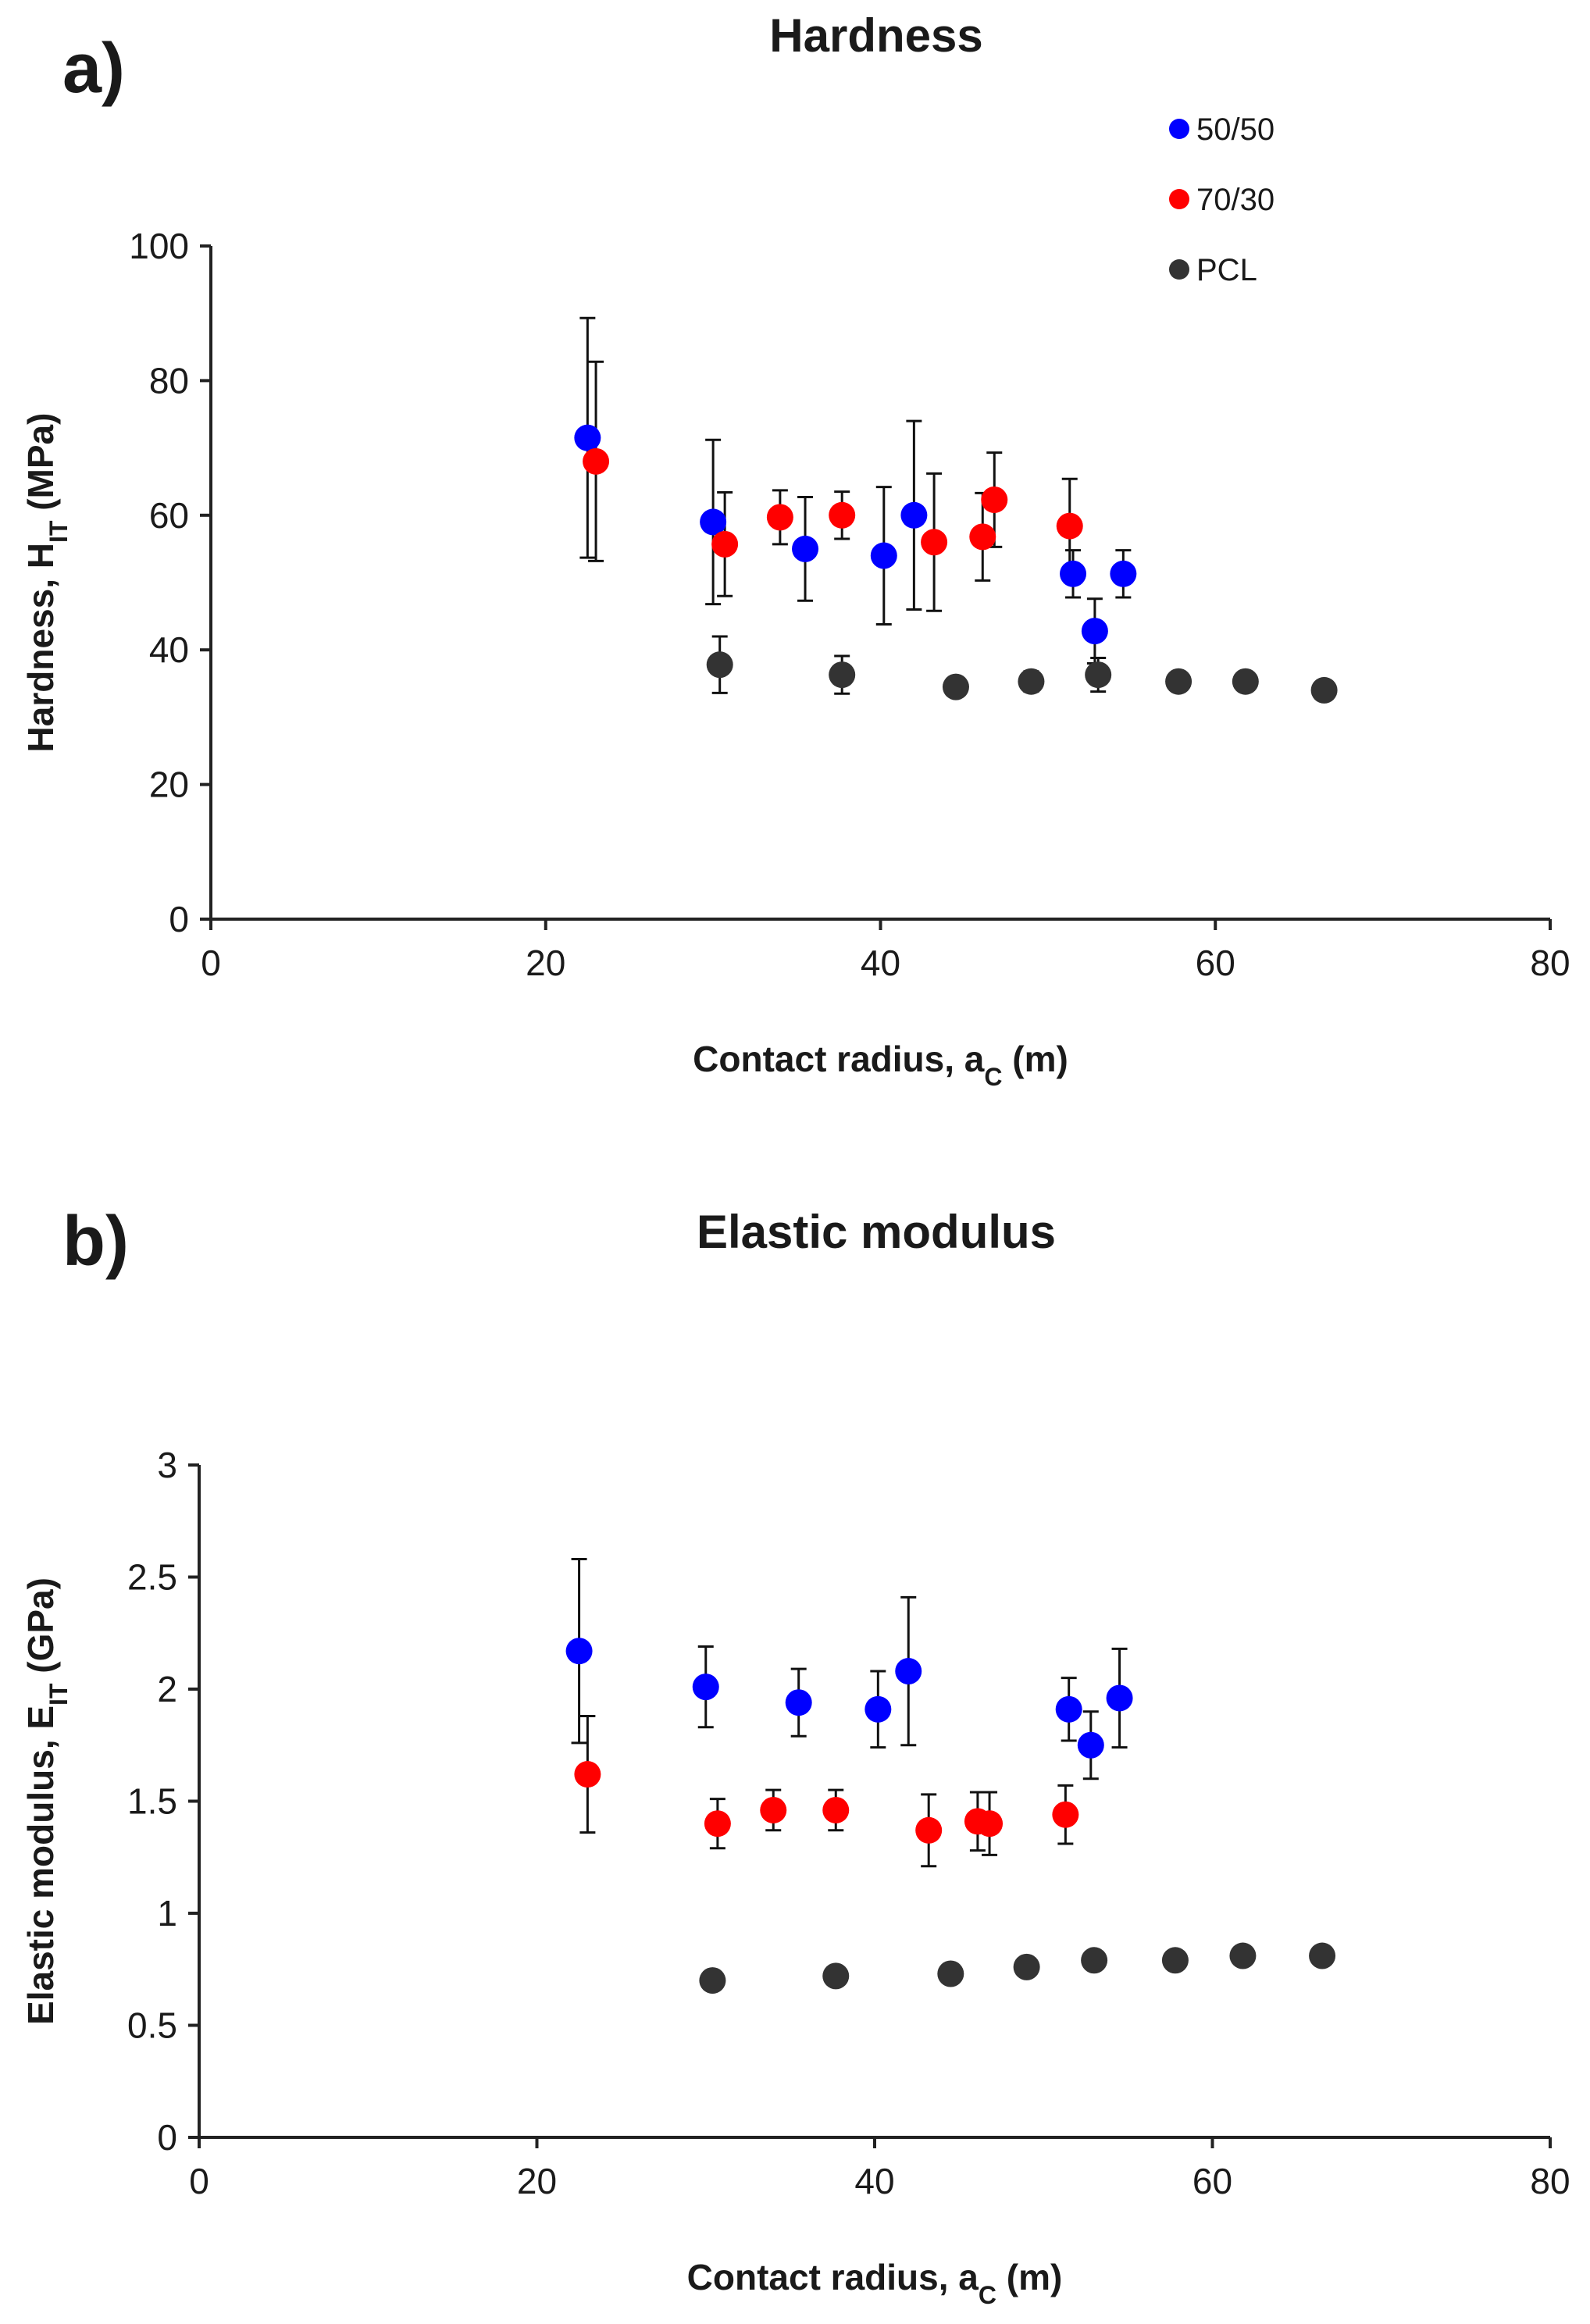 Image resolution: width=1590 pixels, height=2324 pixels. What do you see at coordinates (152, 1801) in the screenshot?
I see `y-tick-label: 1.5` at bounding box center [152, 1801].